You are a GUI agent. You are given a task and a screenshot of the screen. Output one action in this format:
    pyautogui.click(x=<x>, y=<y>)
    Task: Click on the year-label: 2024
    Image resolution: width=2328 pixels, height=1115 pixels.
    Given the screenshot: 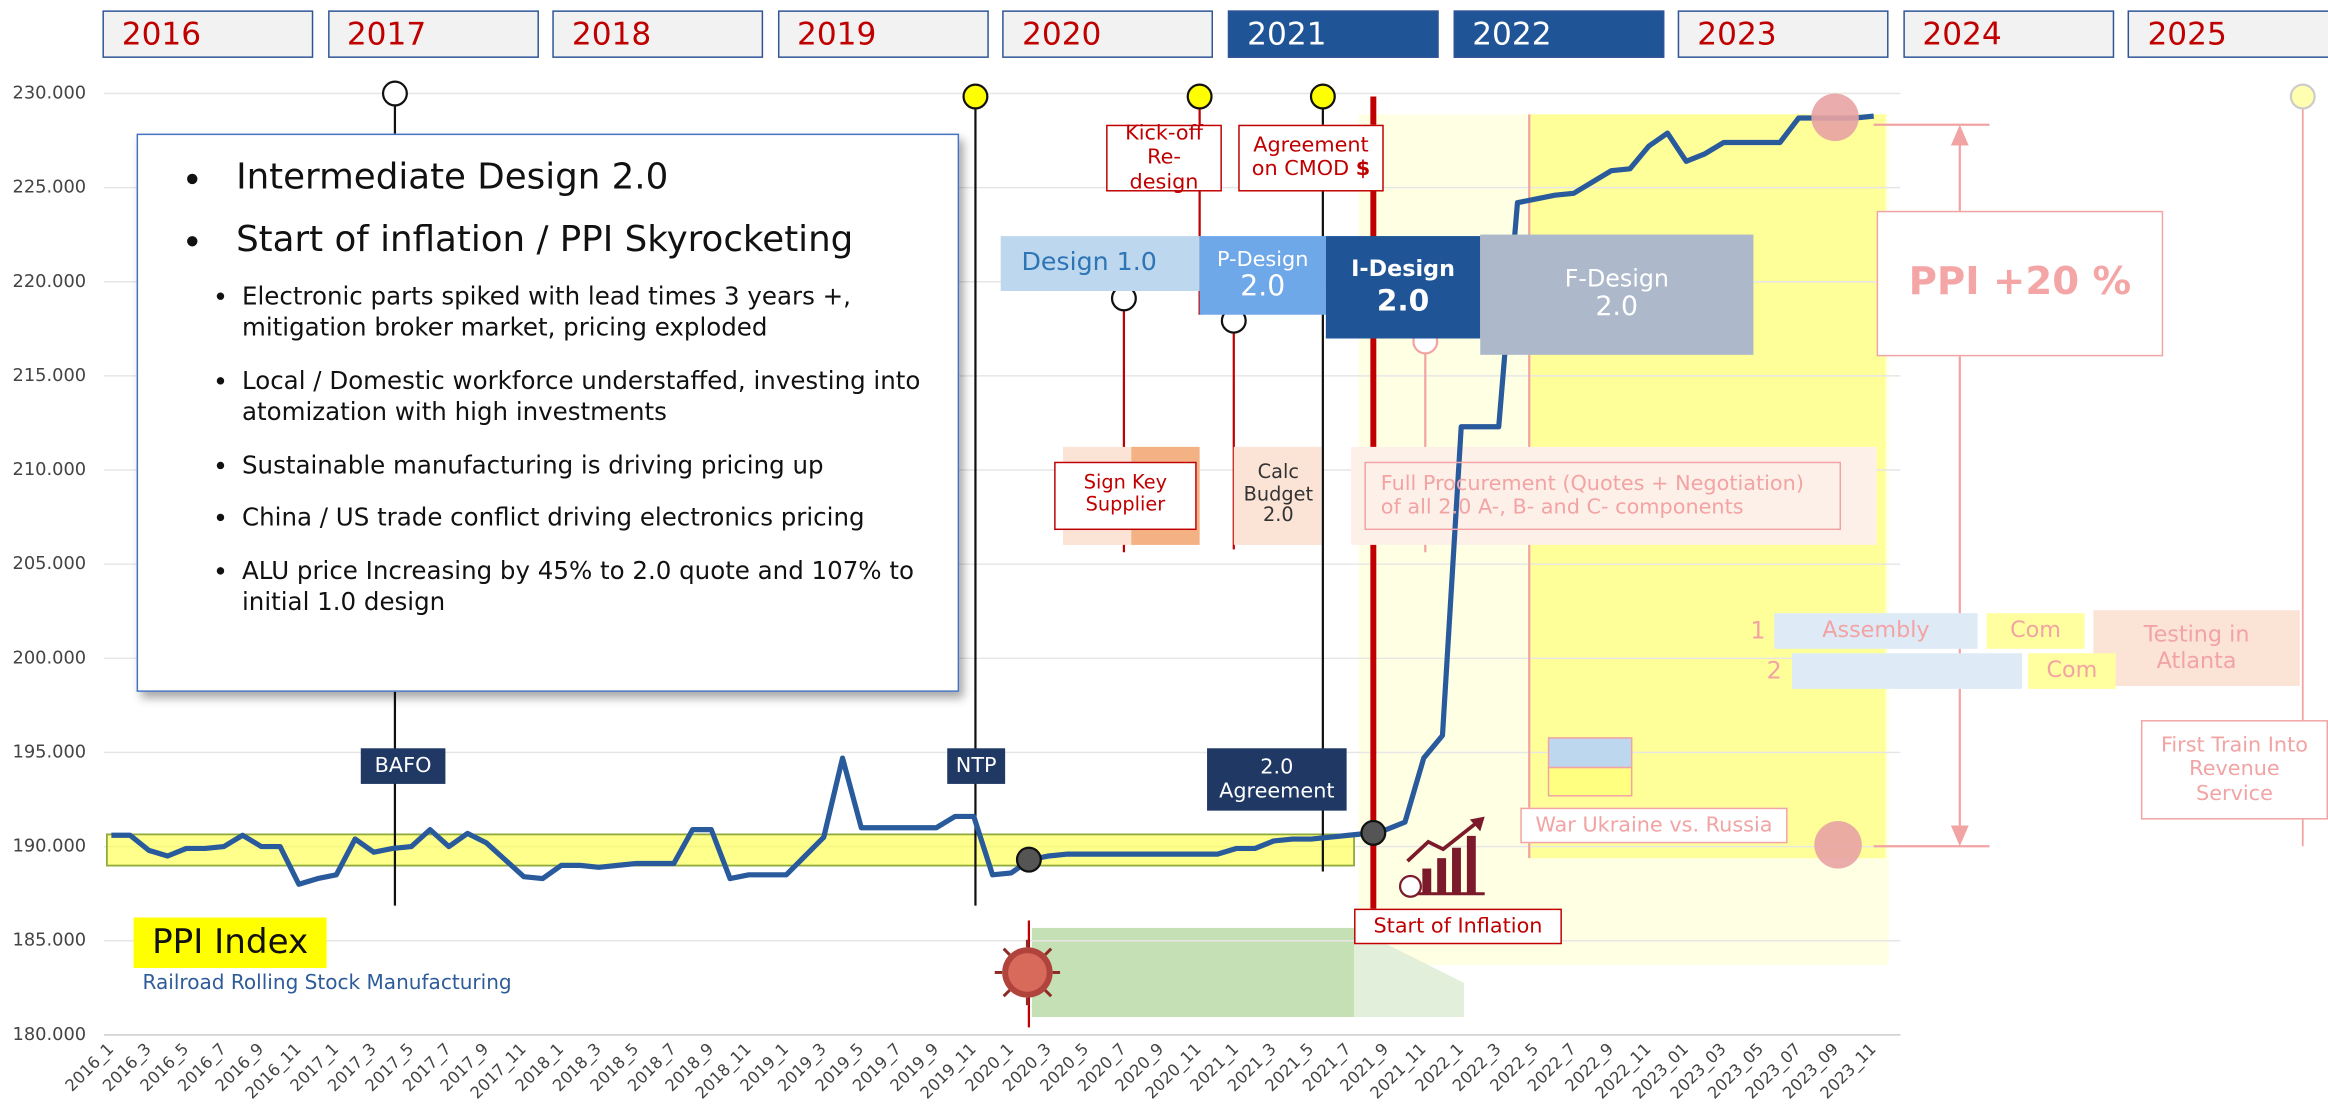 What is the action you would take?
    pyautogui.click(x=2008, y=34)
    